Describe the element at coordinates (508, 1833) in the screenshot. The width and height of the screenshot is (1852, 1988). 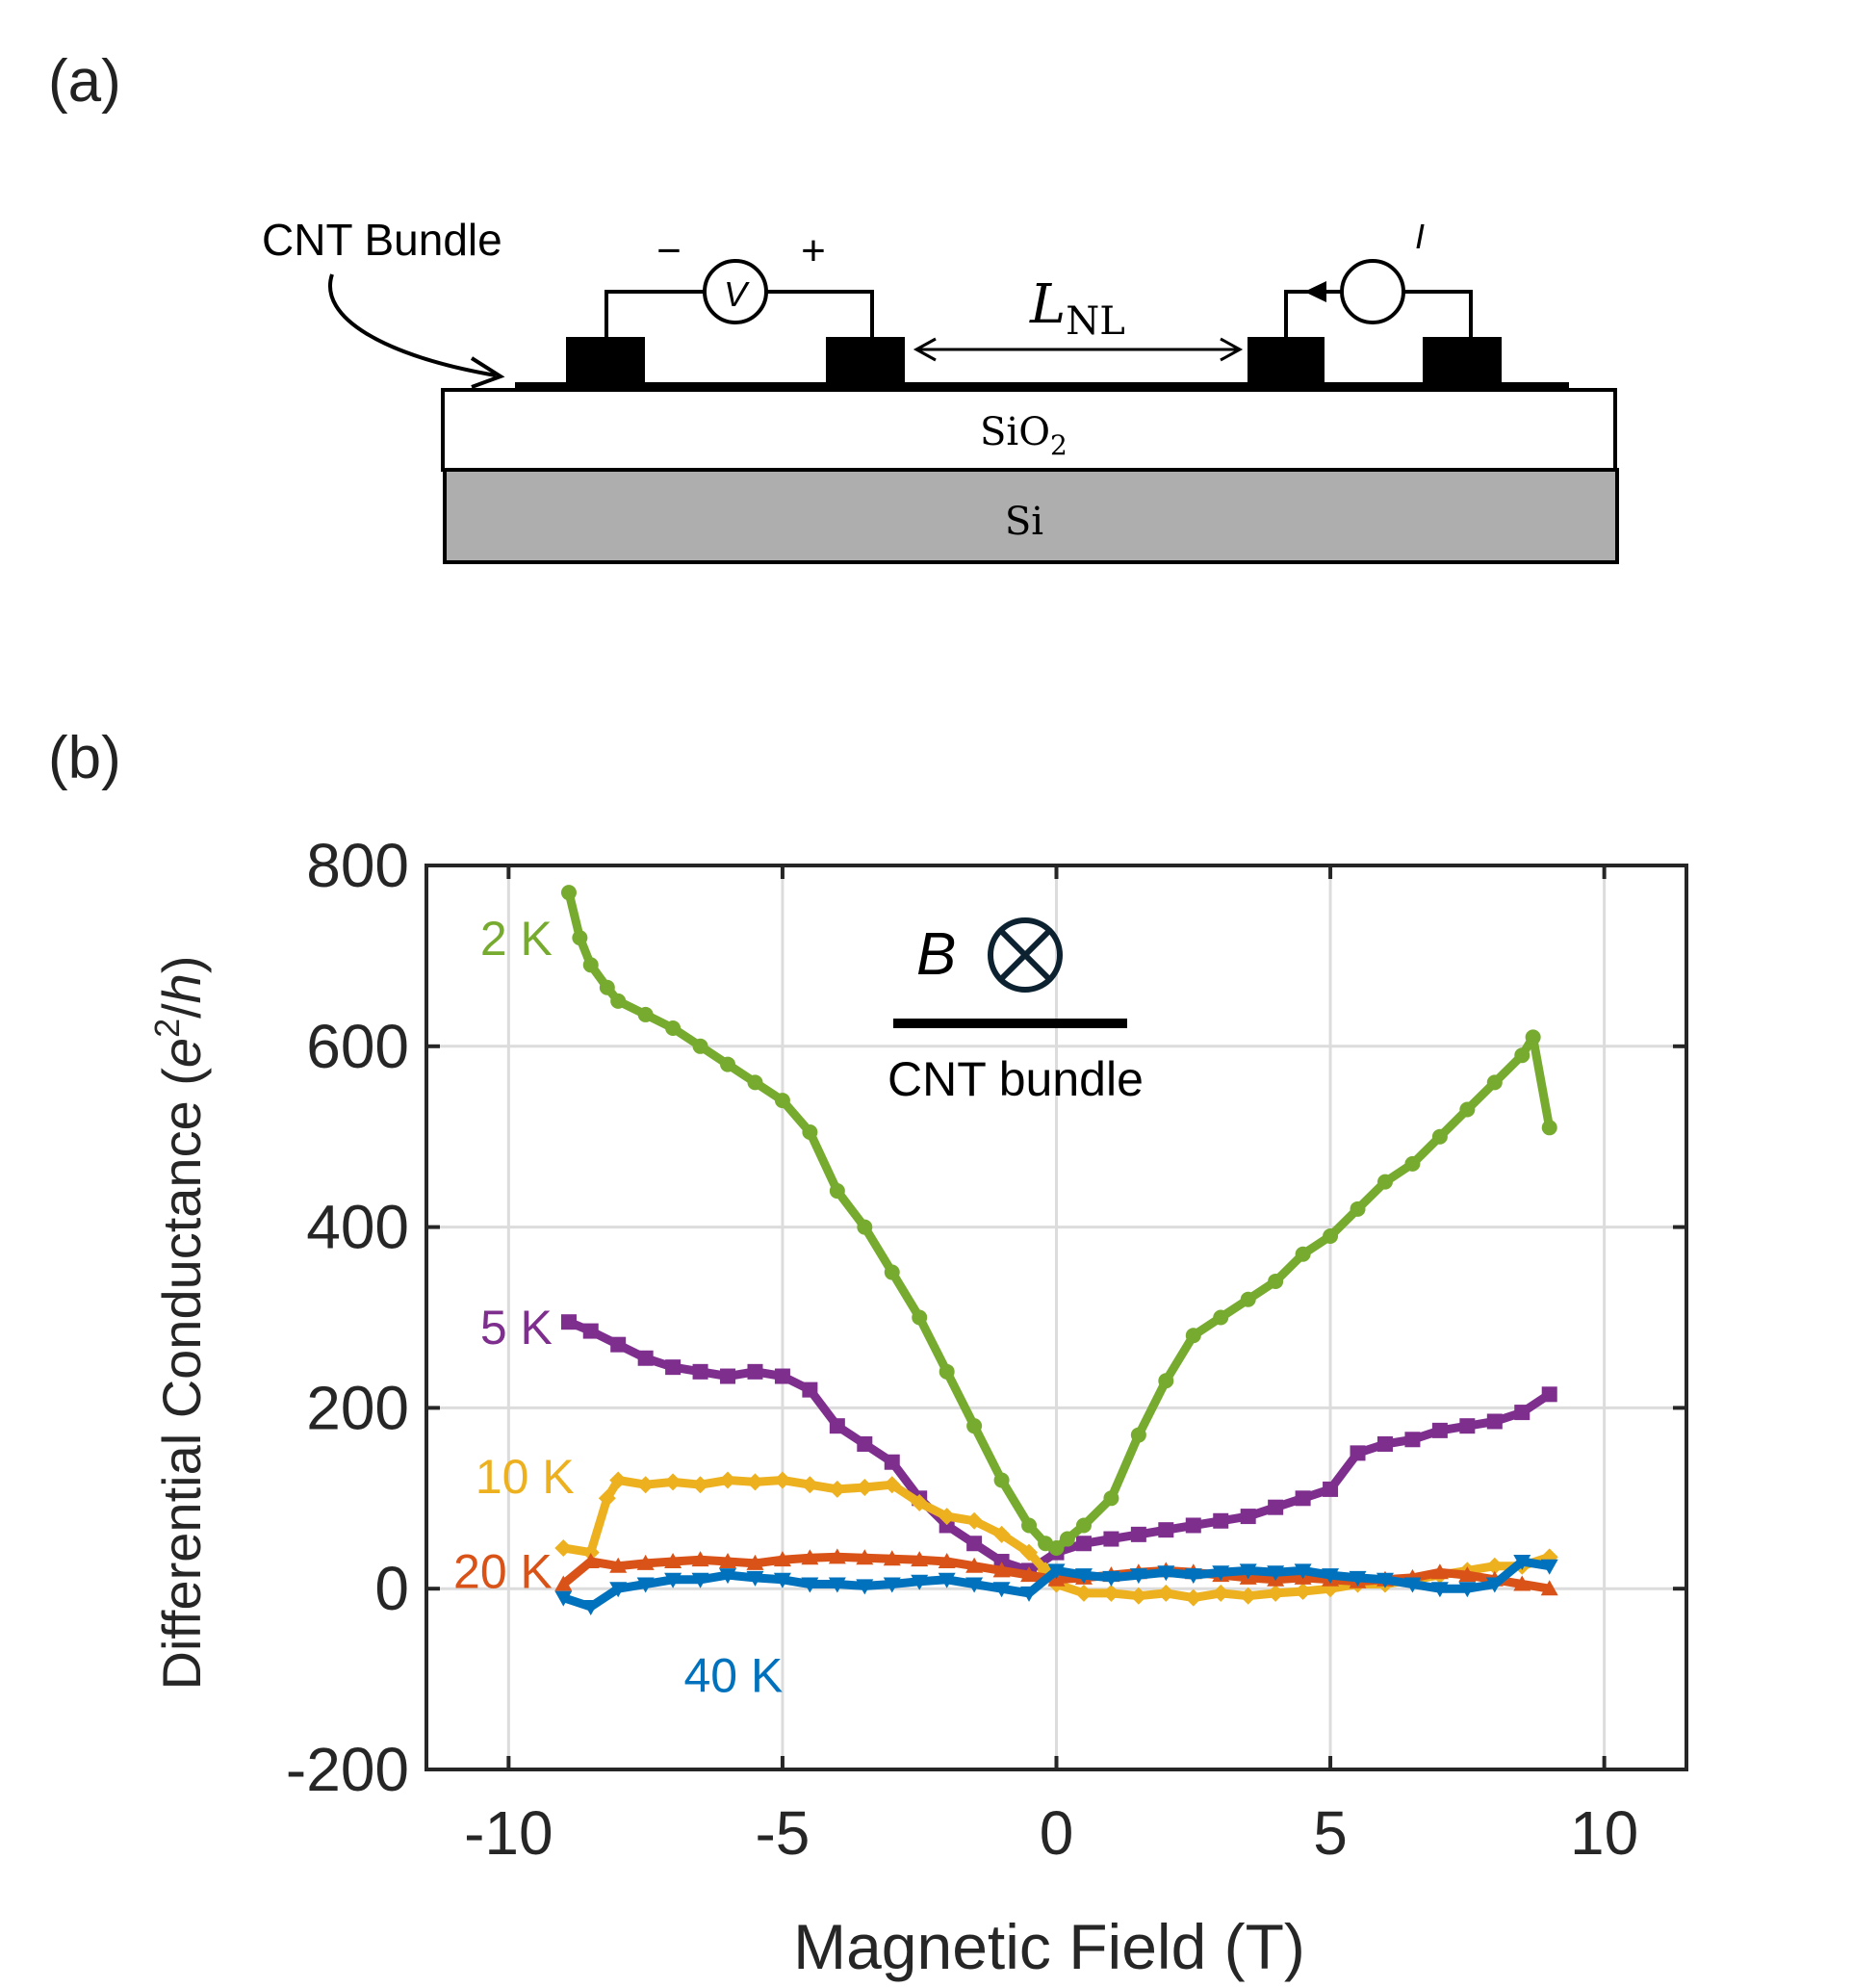
I see `x-tick-label: -10` at that location.